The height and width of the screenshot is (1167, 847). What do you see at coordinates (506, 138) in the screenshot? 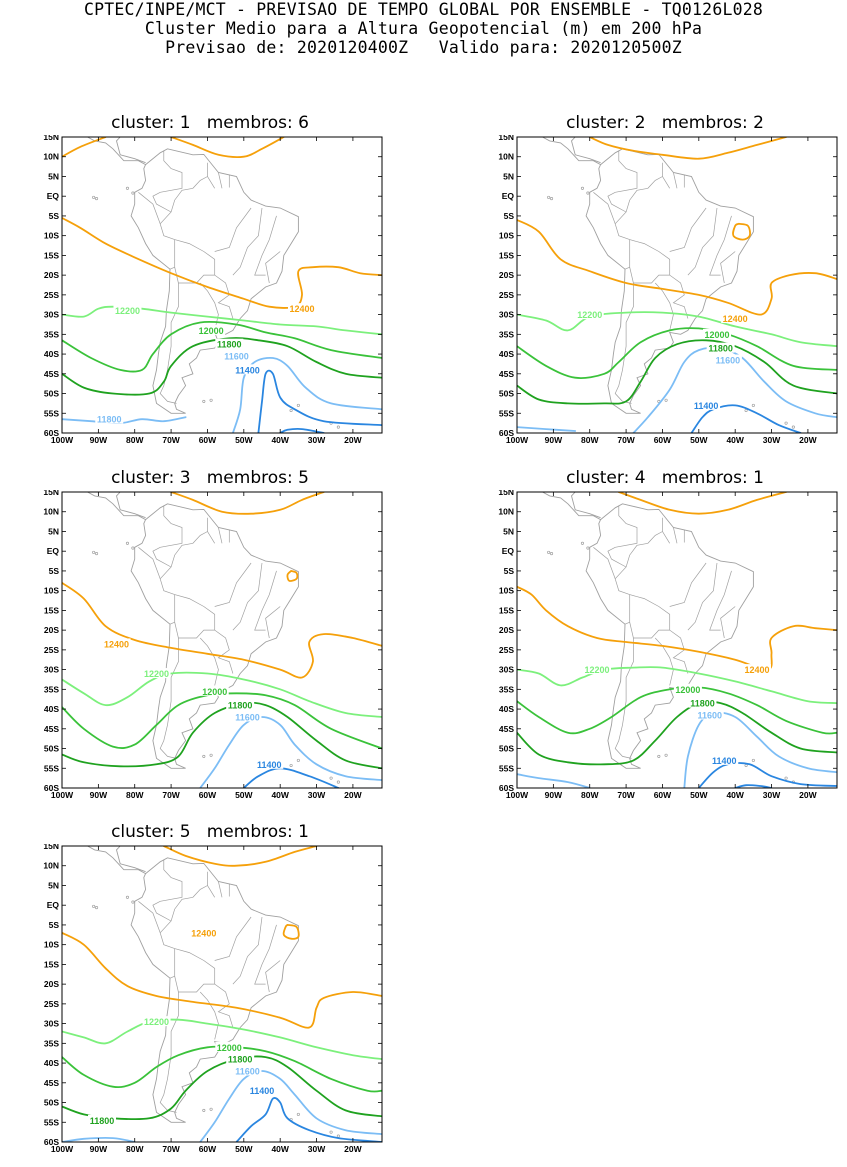
I see `latitude-tick-label: 15N` at bounding box center [506, 138].